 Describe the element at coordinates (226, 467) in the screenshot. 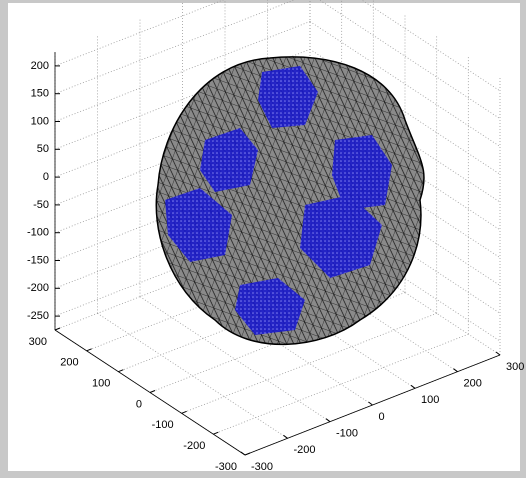

I see `y-tick-label: -300` at that location.